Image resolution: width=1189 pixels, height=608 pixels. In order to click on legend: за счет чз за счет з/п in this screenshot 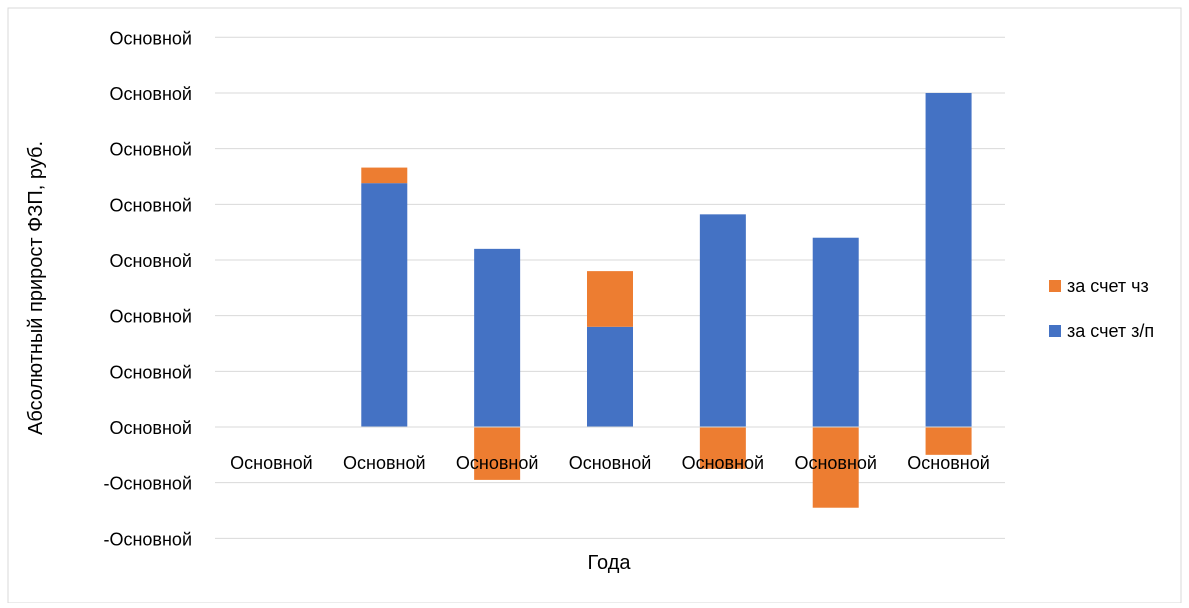, I will do `click(1101, 308)`.